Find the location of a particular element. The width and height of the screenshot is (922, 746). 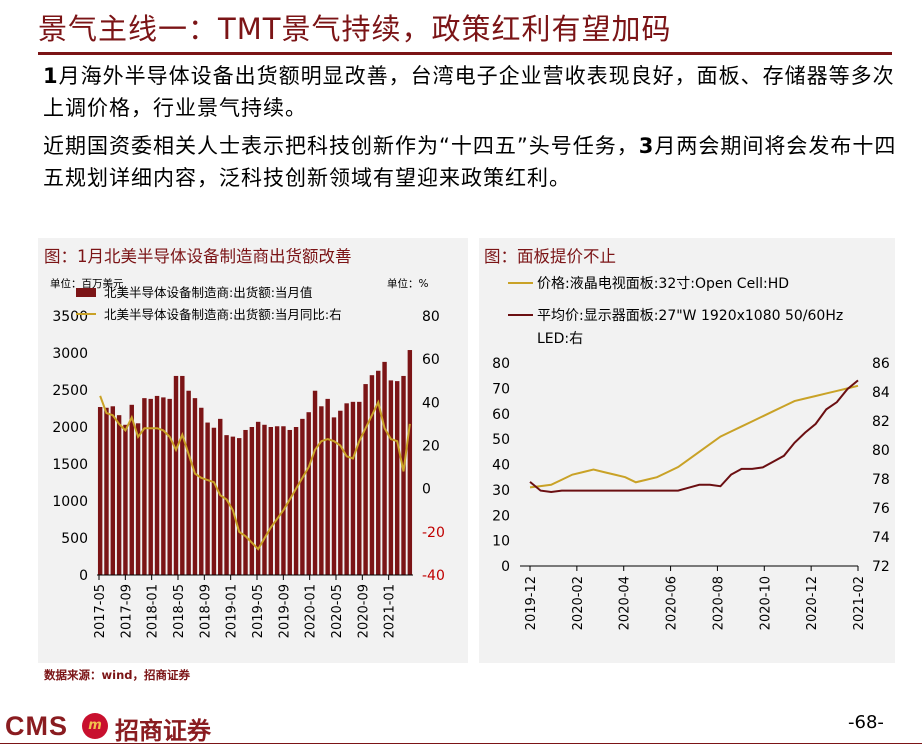

right-yright-tick: 82 is located at coordinates (881, 422).